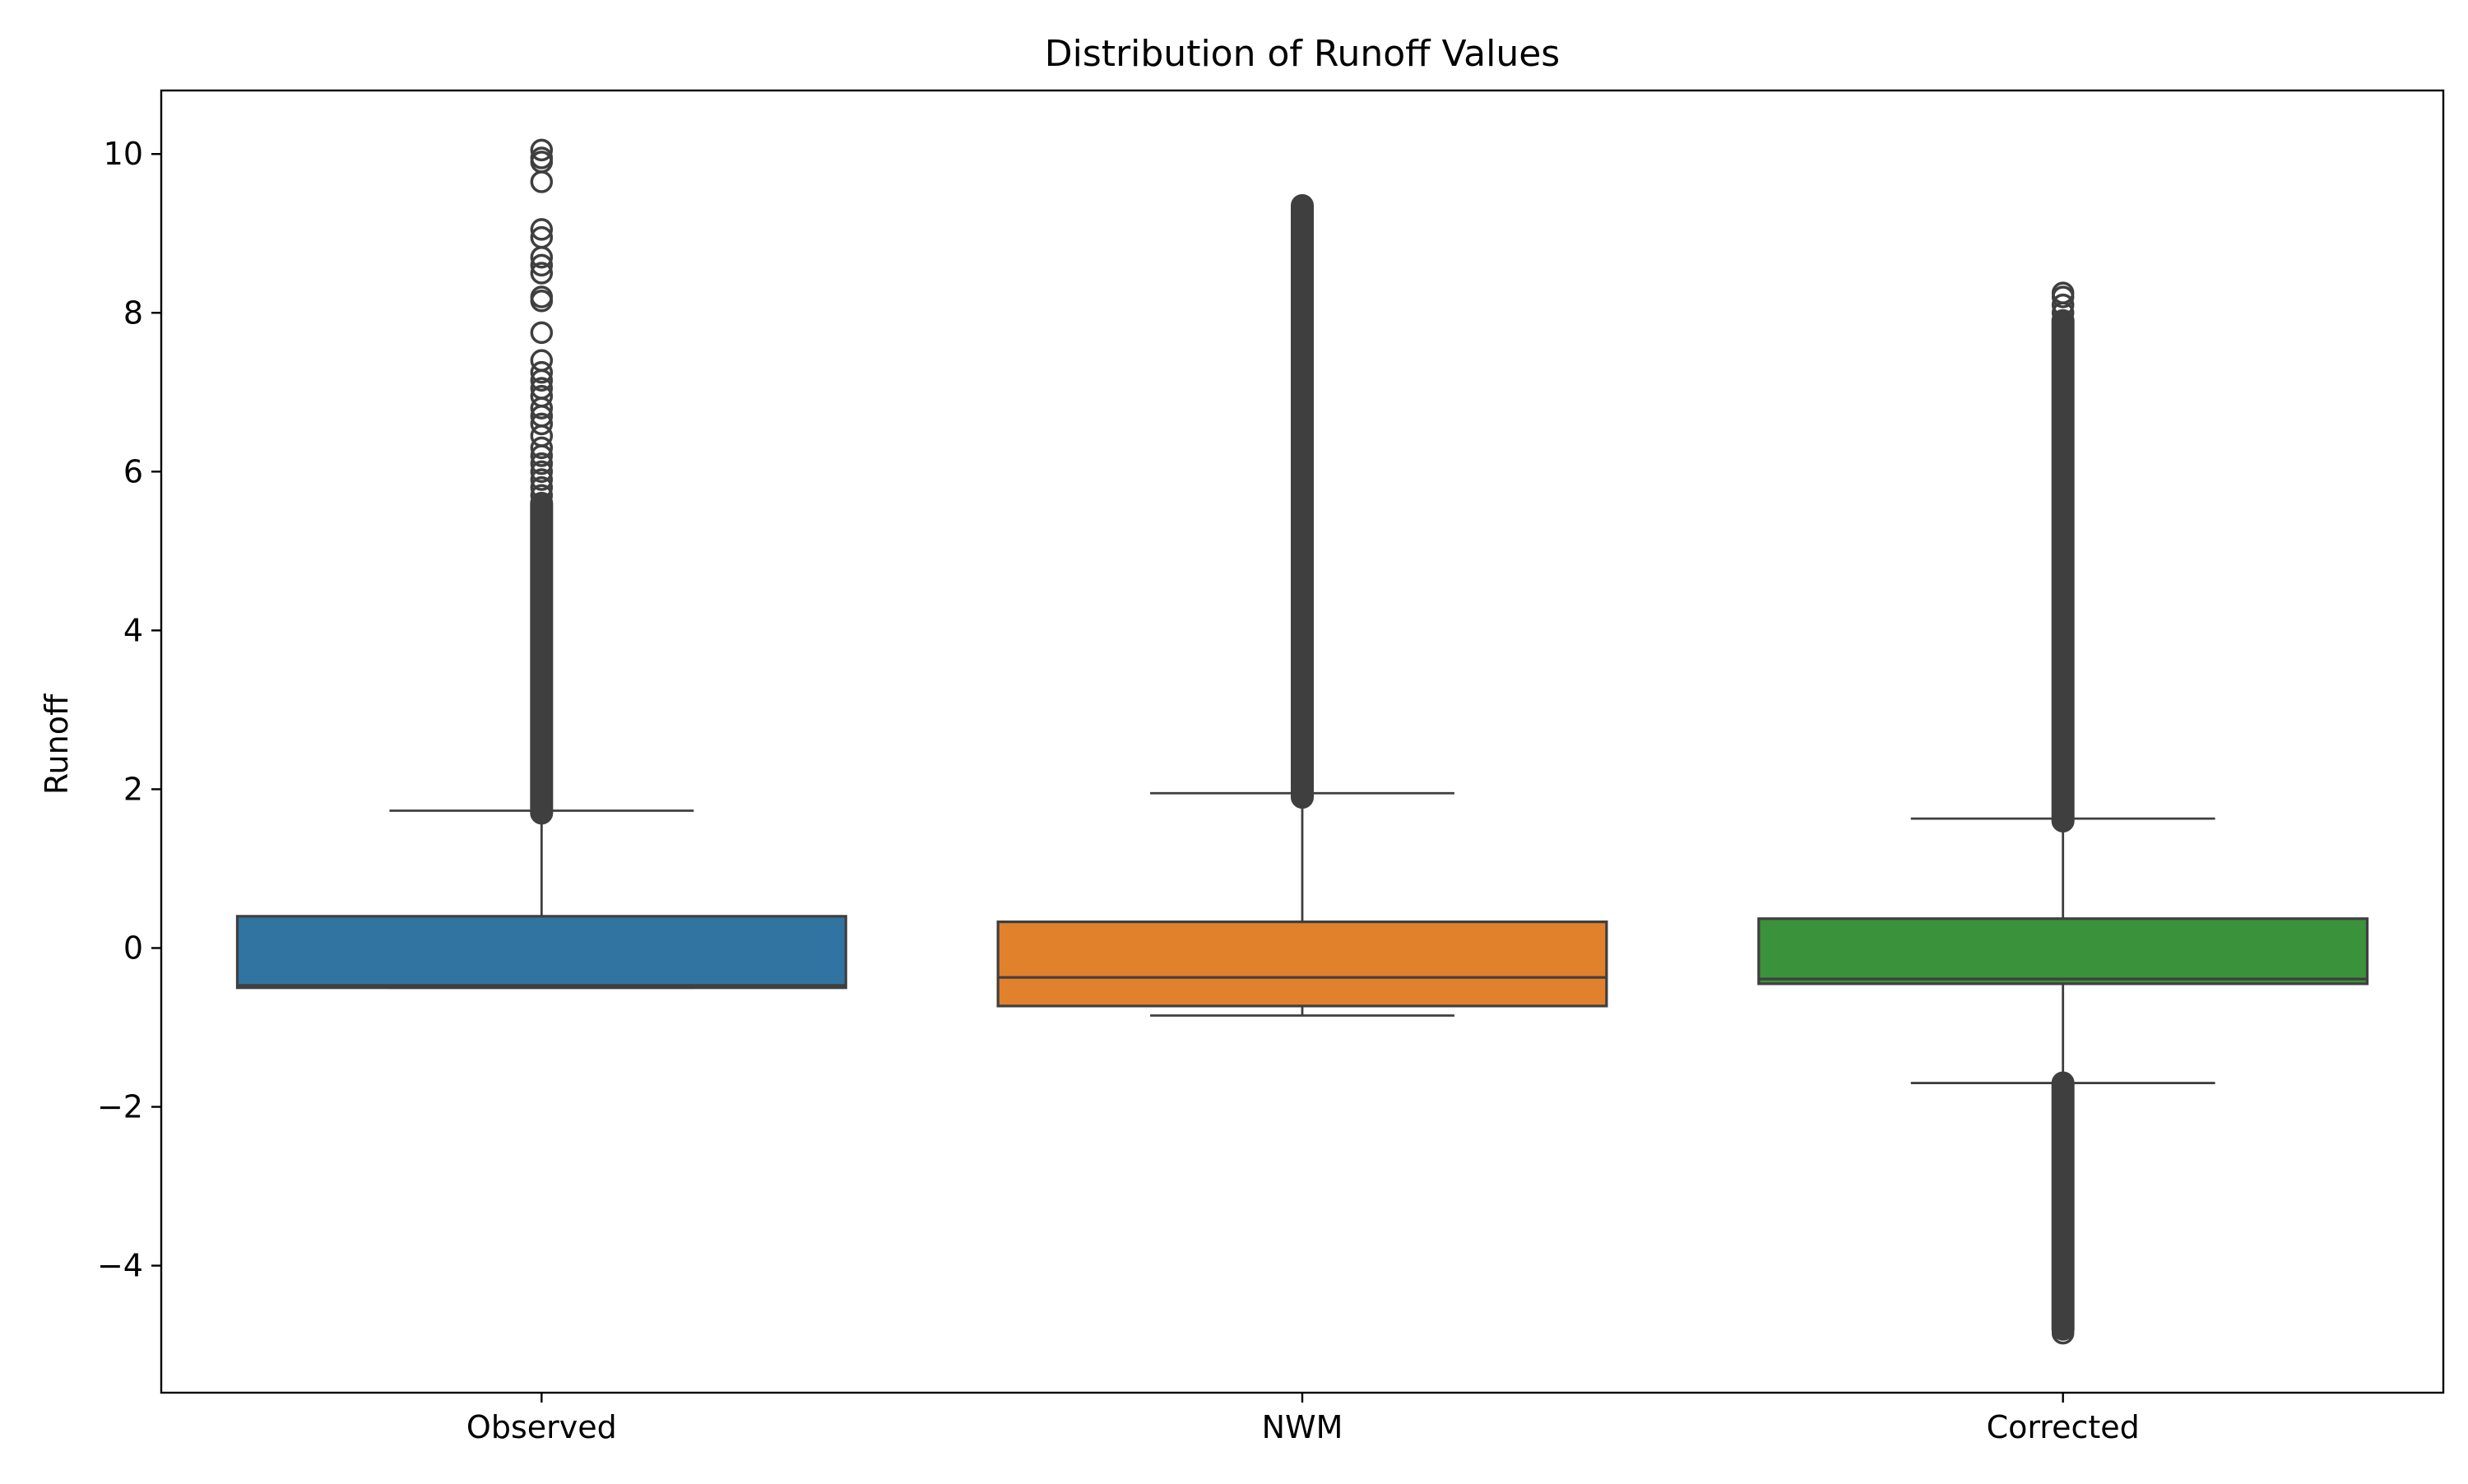 Image resolution: width=2468 pixels, height=1484 pixels. Describe the element at coordinates (1302, 54) in the screenshot. I see `chart-title: Distribution of Runoff Values` at that location.